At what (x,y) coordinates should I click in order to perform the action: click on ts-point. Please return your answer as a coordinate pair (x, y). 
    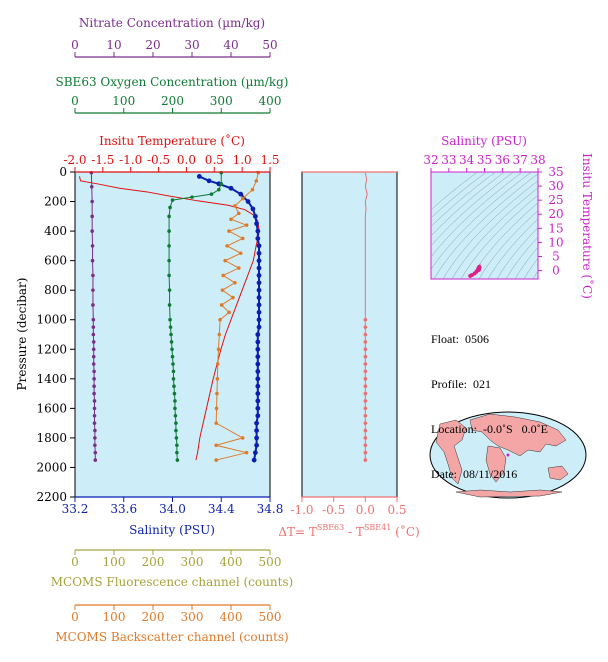
    Looking at the image, I should click on (478, 269).